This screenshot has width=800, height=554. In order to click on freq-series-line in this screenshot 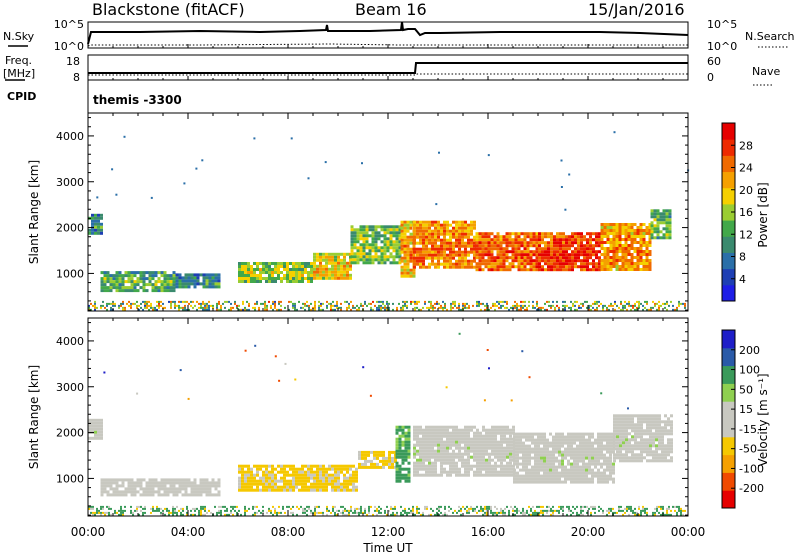, I will do `click(388, 68)`.